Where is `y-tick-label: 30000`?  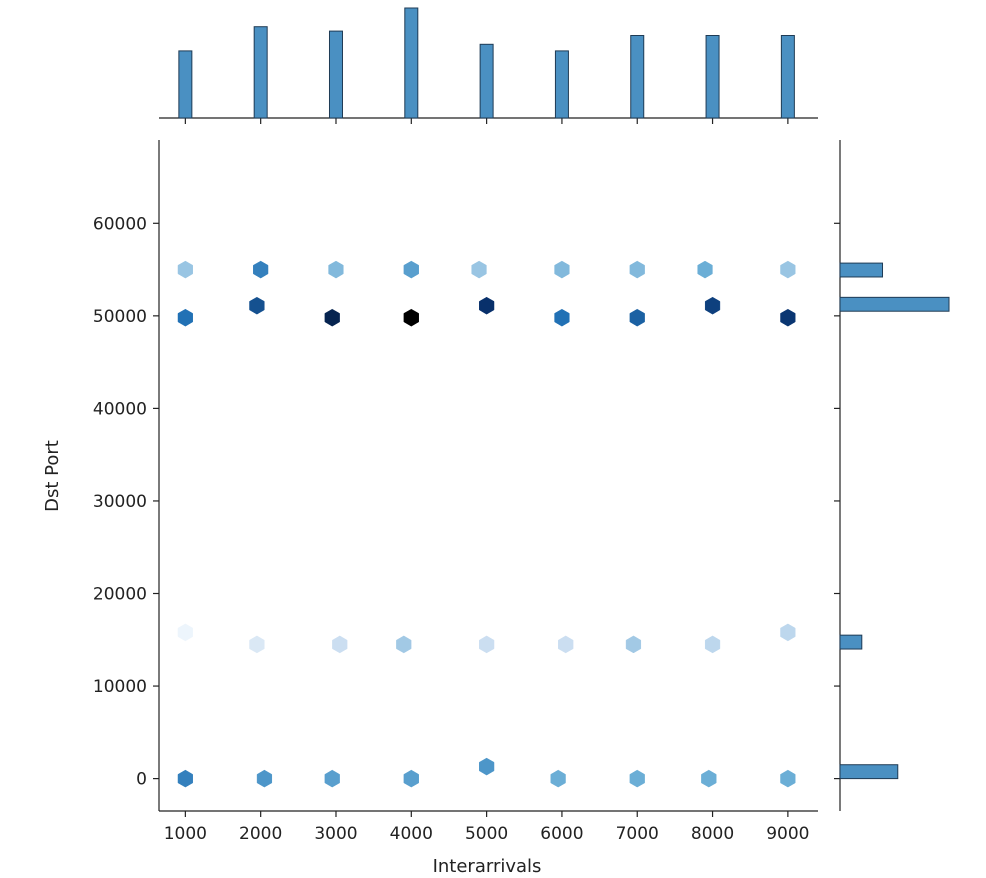
y-tick-label: 30000 is located at coordinates (120, 502).